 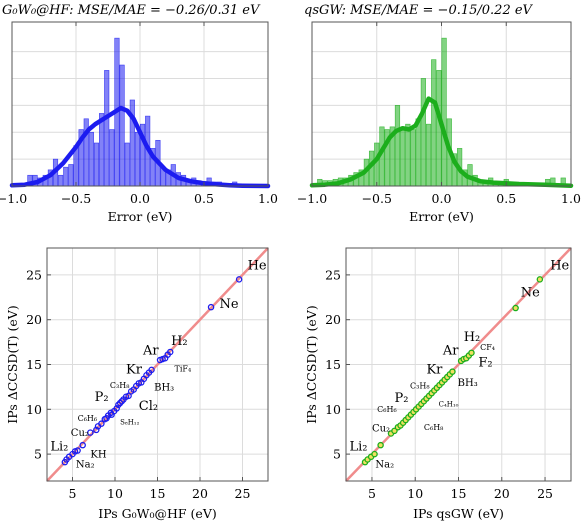 I want to click on y-tick-label: 10, so click(x=333, y=409).